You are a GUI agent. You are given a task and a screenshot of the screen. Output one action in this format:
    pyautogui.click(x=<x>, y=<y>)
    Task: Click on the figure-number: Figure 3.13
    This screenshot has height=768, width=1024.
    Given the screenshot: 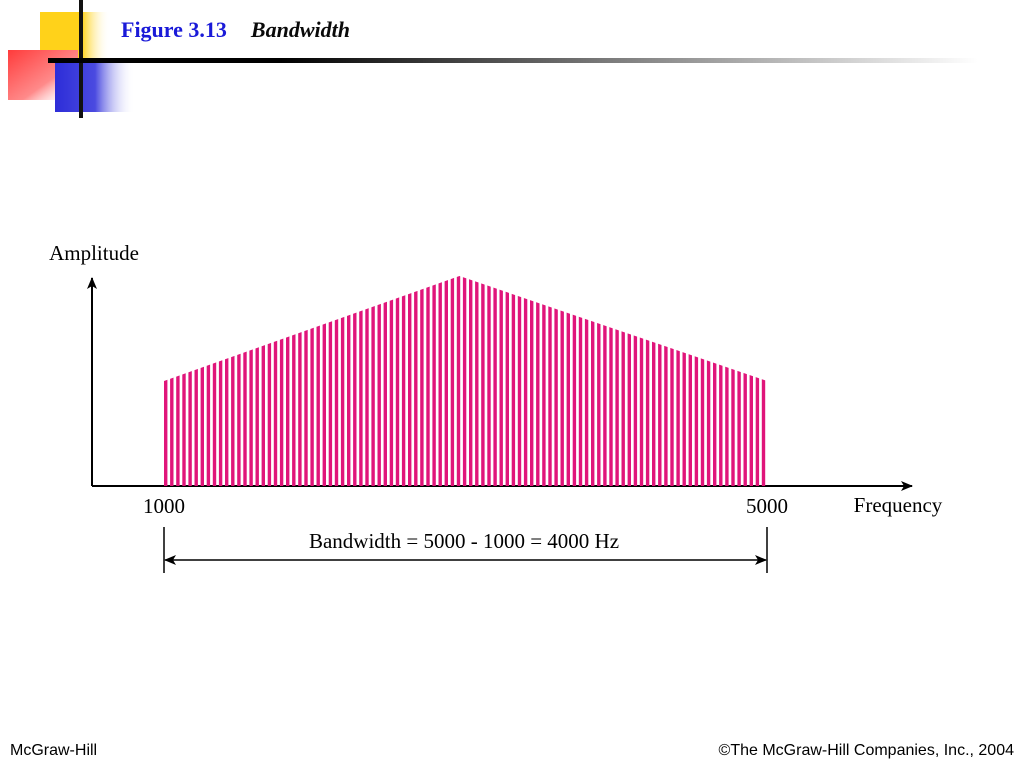 What is the action you would take?
    pyautogui.click(x=174, y=29)
    